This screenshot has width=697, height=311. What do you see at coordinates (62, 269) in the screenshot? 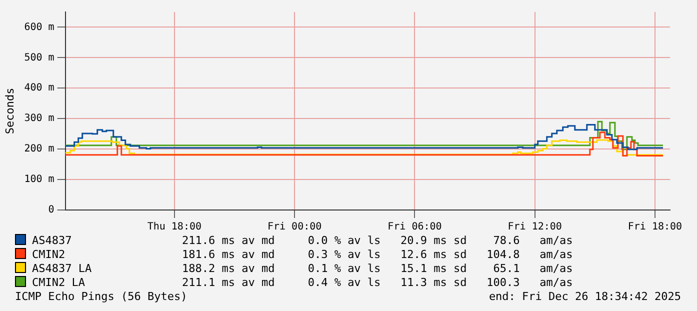
I see `legend-label: AS4837 LA` at bounding box center [62, 269].